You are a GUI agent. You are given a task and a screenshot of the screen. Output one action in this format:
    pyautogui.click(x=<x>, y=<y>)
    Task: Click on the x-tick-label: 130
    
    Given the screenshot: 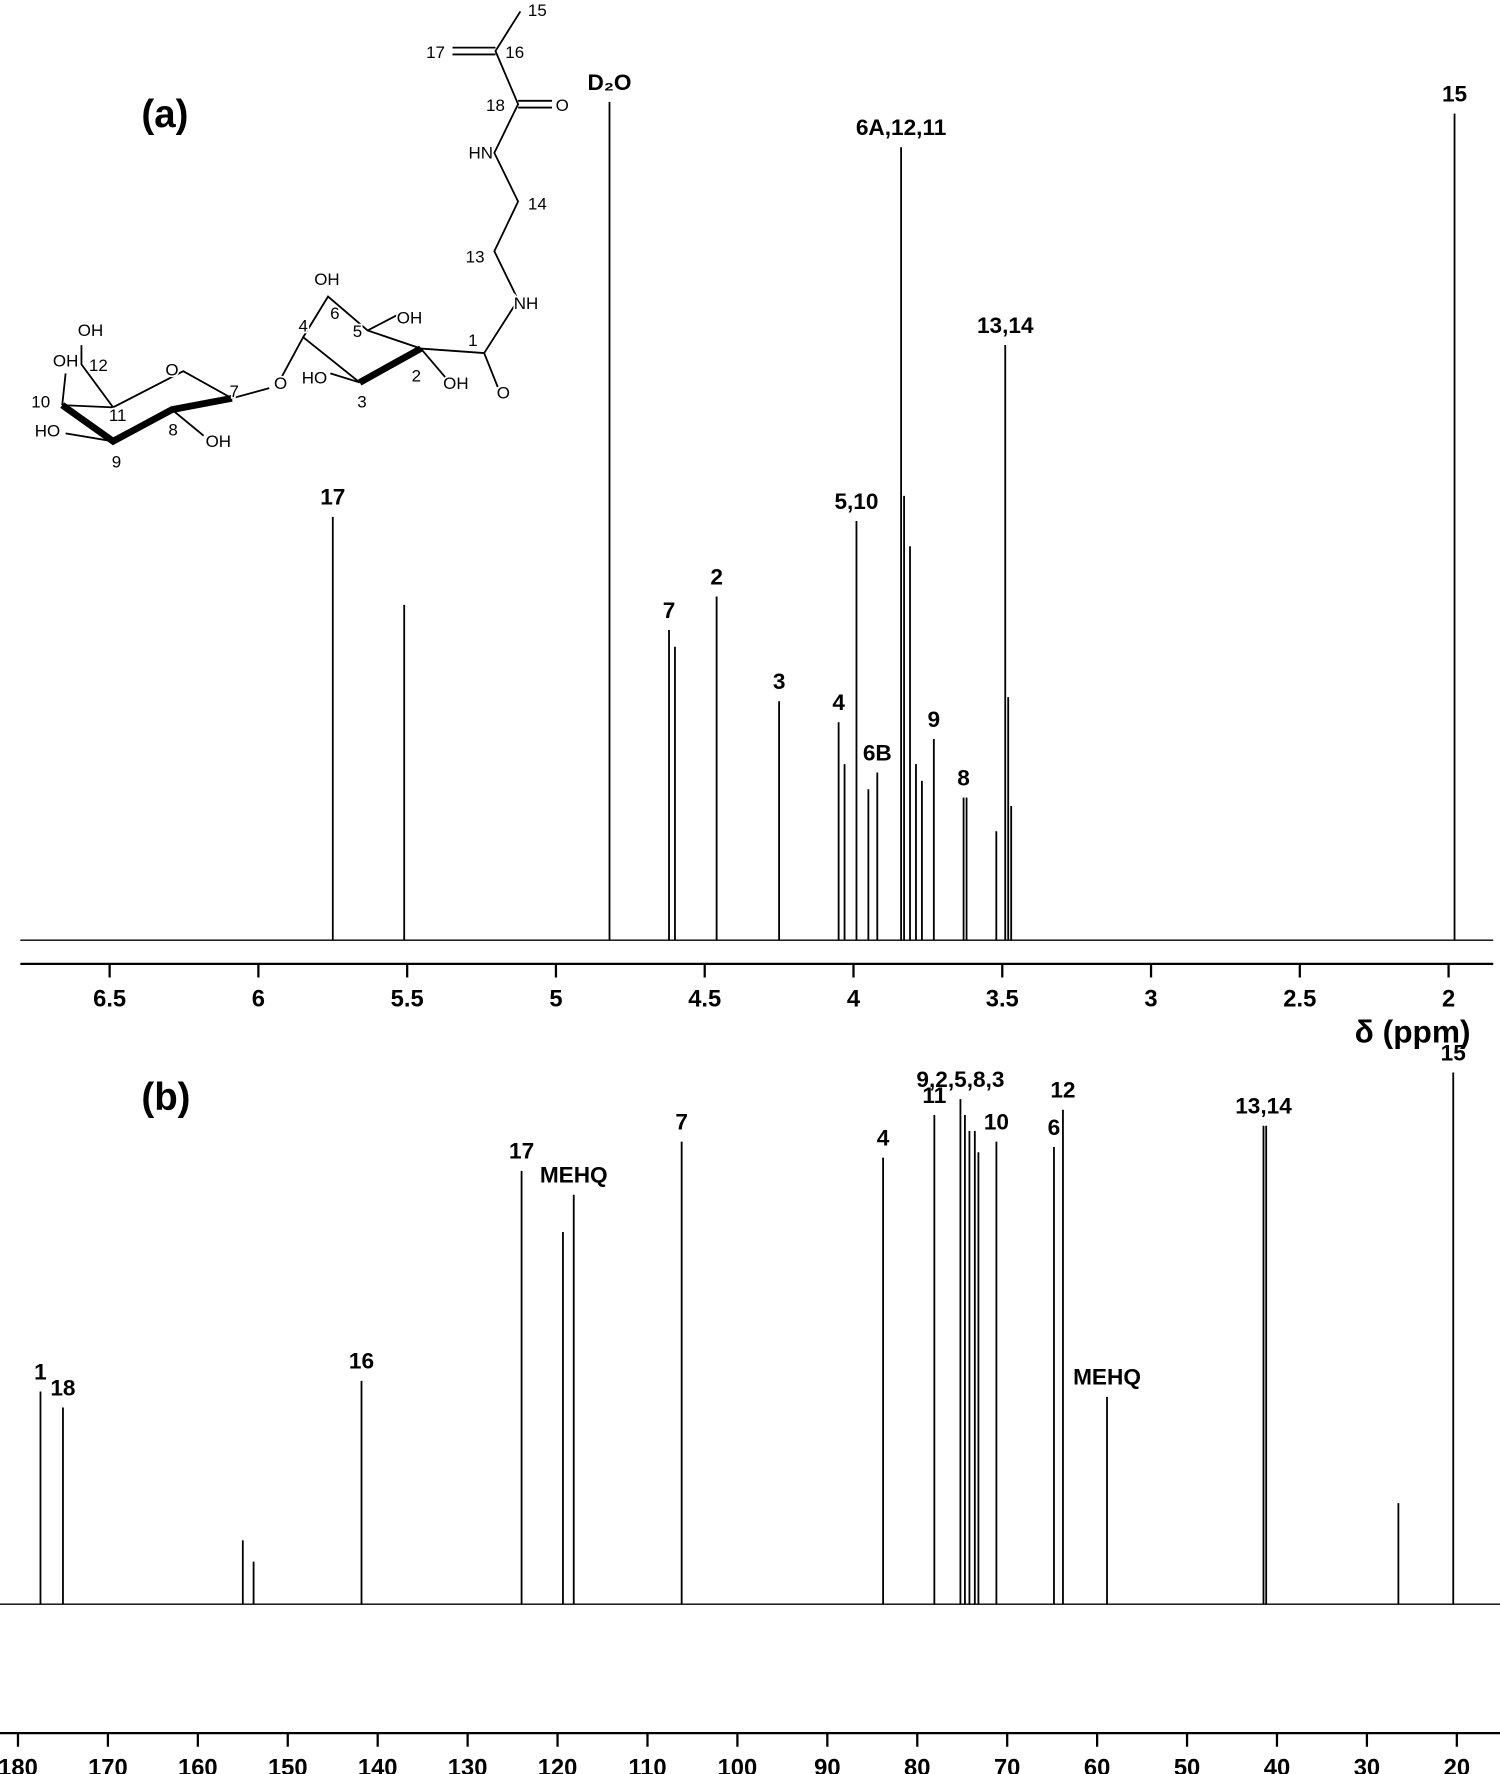 What is the action you would take?
    pyautogui.click(x=468, y=1764)
    